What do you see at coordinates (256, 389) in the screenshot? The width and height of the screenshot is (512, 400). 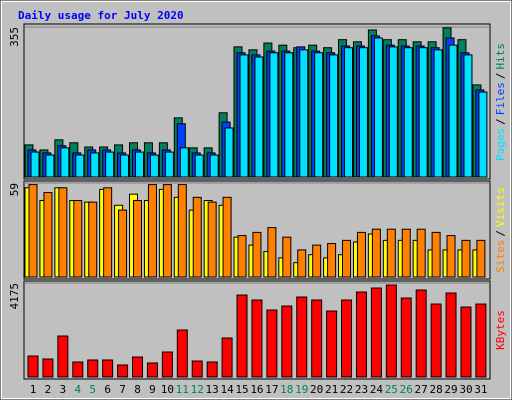 I see `x-tick-label: 16` at bounding box center [256, 389].